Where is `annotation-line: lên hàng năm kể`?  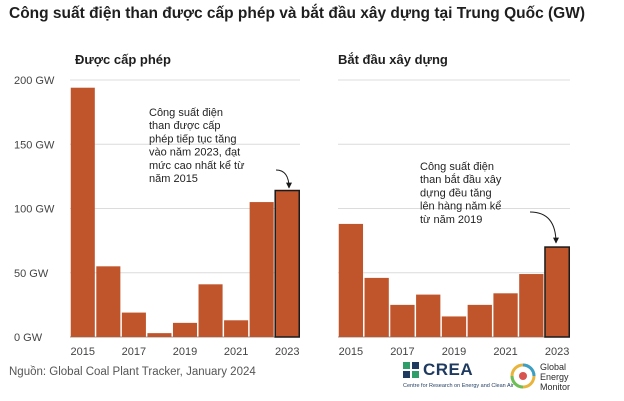 annotation-line: lên hàng năm kể is located at coordinates (460, 207).